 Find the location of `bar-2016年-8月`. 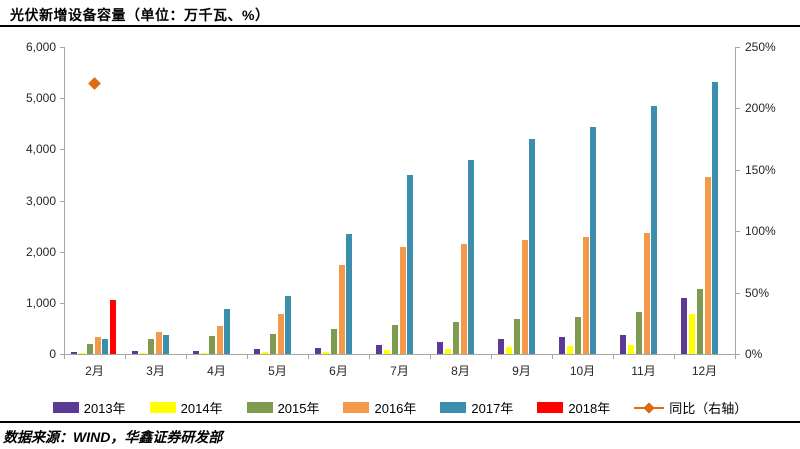

bar-2016年-8月 is located at coordinates (463, 299).